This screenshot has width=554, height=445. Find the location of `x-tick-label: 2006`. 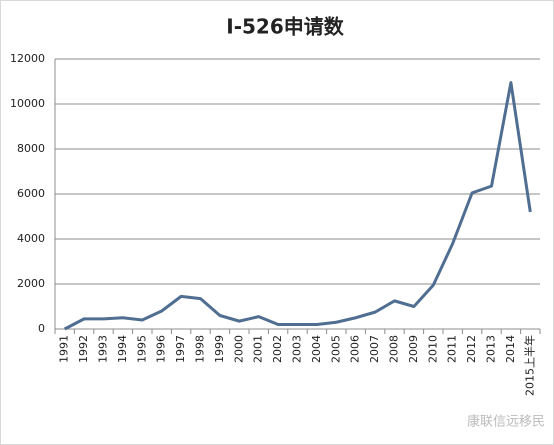

x-tick-label: 2006 is located at coordinates (355, 349).